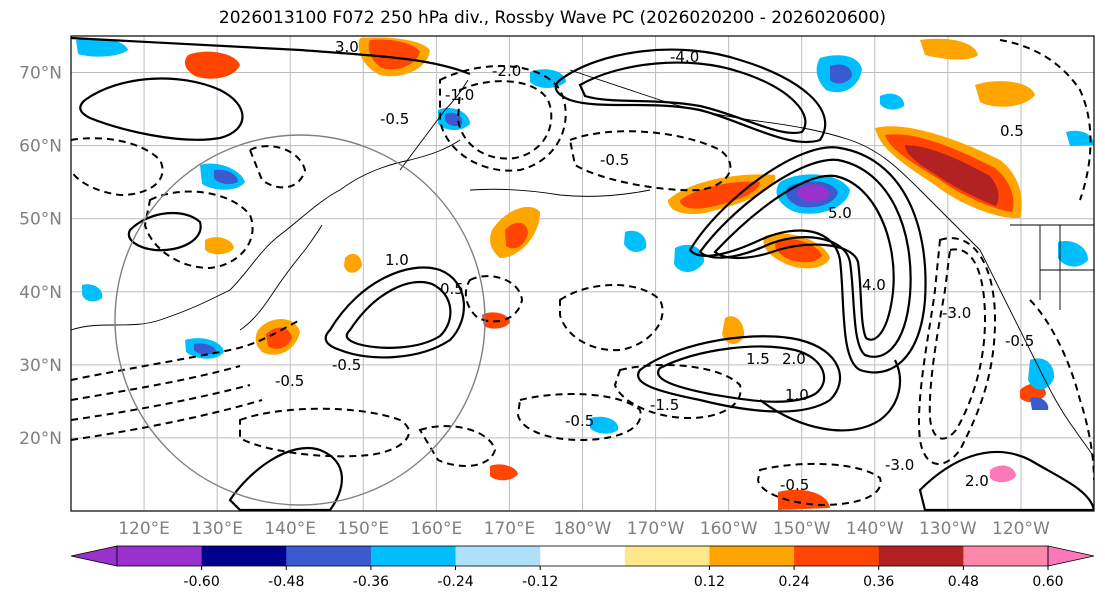 Image resolution: width=1105 pixels, height=604 pixels. Describe the element at coordinates (506, 71) in the screenshot. I see `contour-label: -2.0` at that location.